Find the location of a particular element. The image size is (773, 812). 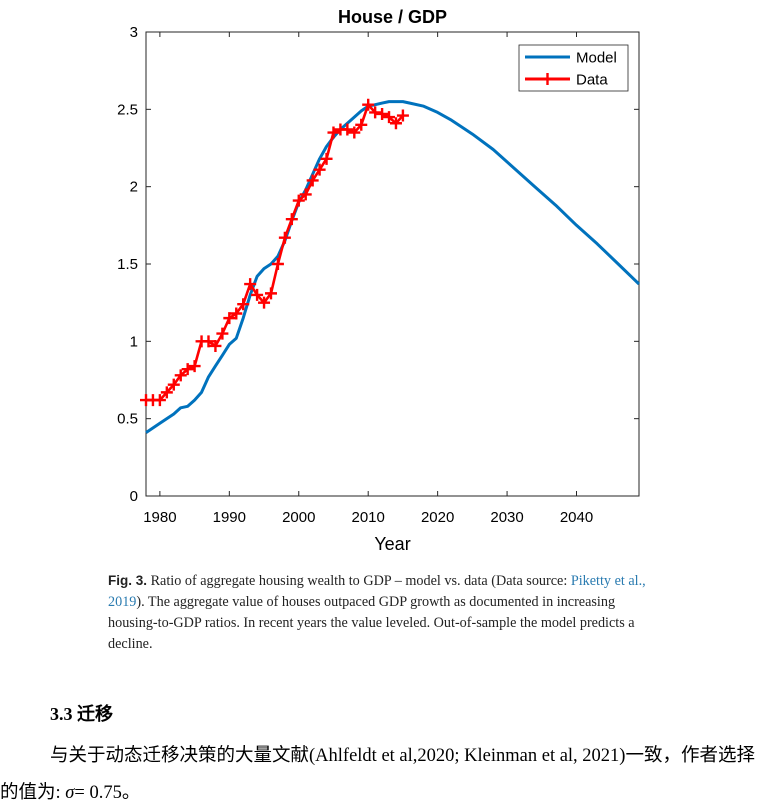

legend-marker-data is located at coordinates (547, 79).